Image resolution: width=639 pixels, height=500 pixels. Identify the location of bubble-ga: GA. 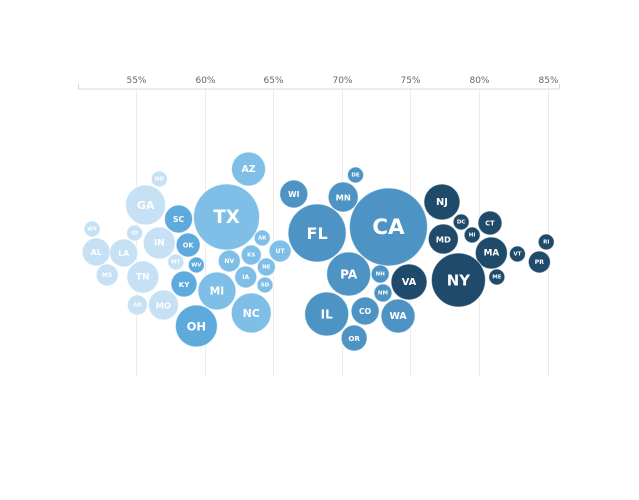
(146, 205).